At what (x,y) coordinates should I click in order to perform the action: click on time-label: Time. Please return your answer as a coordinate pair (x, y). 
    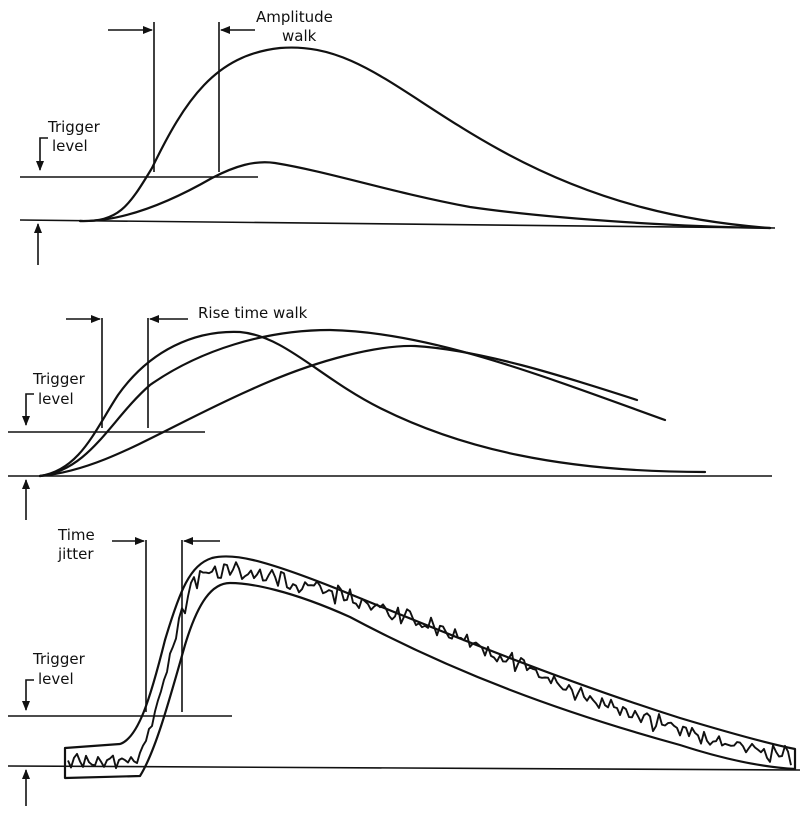
    Looking at the image, I should click on (76, 535).